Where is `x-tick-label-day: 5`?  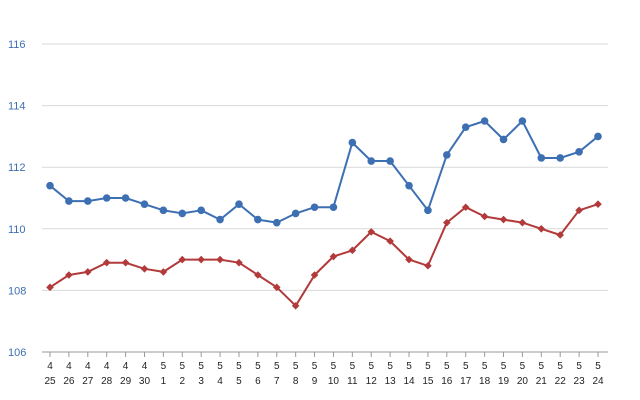
x-tick-label-day: 5 is located at coordinates (239, 381).